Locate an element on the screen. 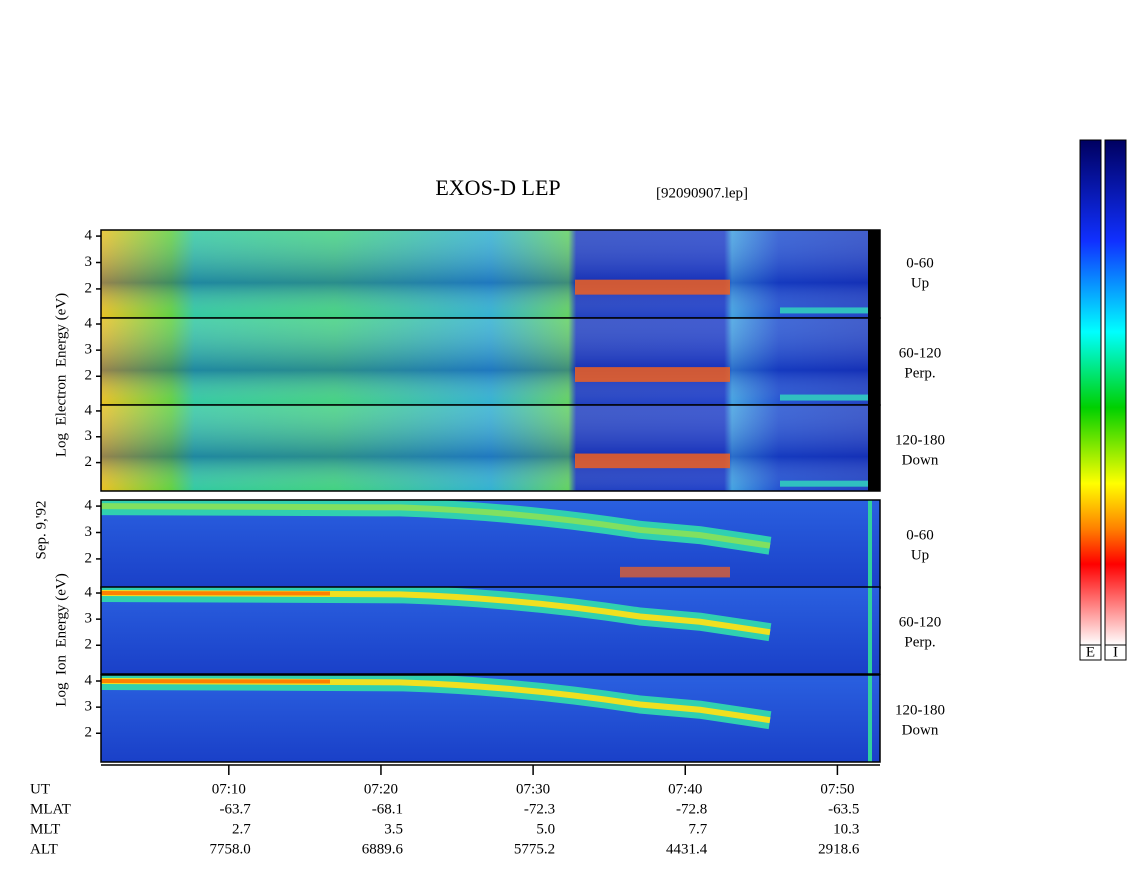 The height and width of the screenshot is (875, 1130). file-label: [92090907.lep] is located at coordinates (702, 193).